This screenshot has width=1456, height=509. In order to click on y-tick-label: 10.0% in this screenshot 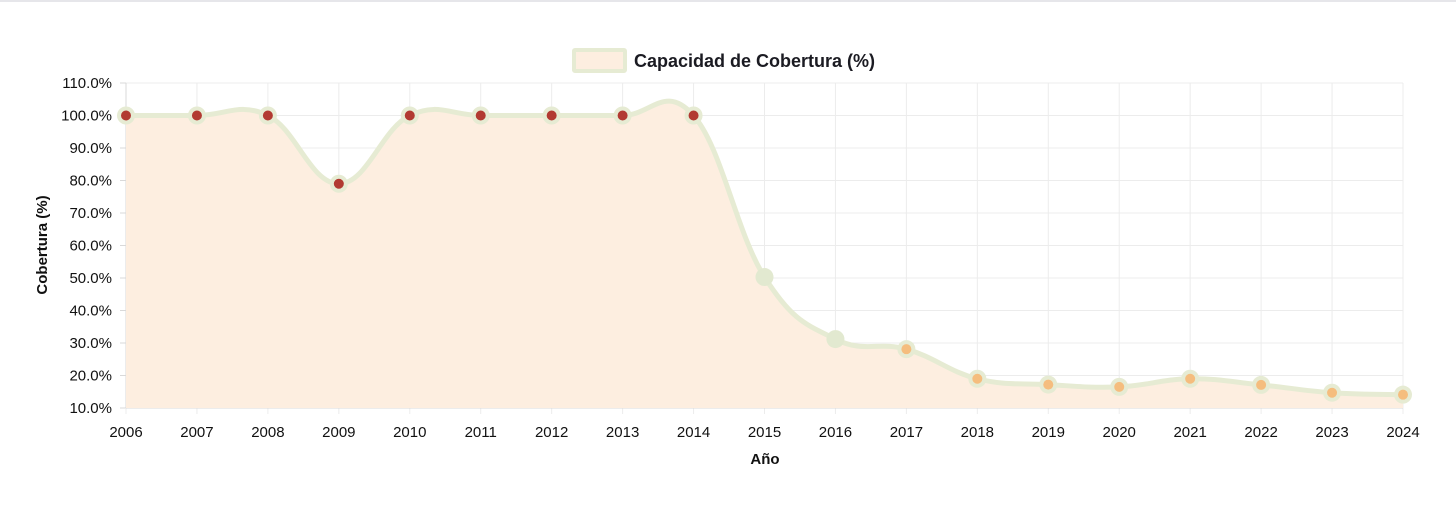, I will do `click(90, 408)`.